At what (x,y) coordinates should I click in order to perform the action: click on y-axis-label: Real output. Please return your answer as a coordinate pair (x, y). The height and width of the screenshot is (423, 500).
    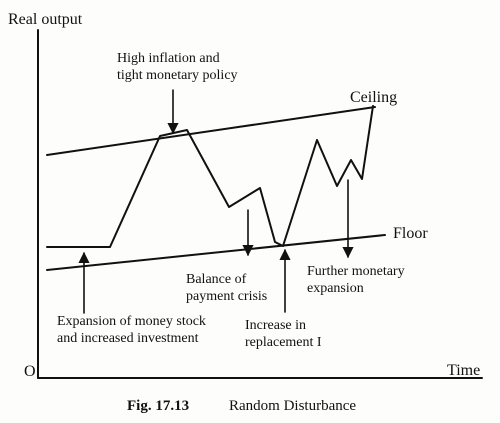
    Looking at the image, I should click on (45, 19).